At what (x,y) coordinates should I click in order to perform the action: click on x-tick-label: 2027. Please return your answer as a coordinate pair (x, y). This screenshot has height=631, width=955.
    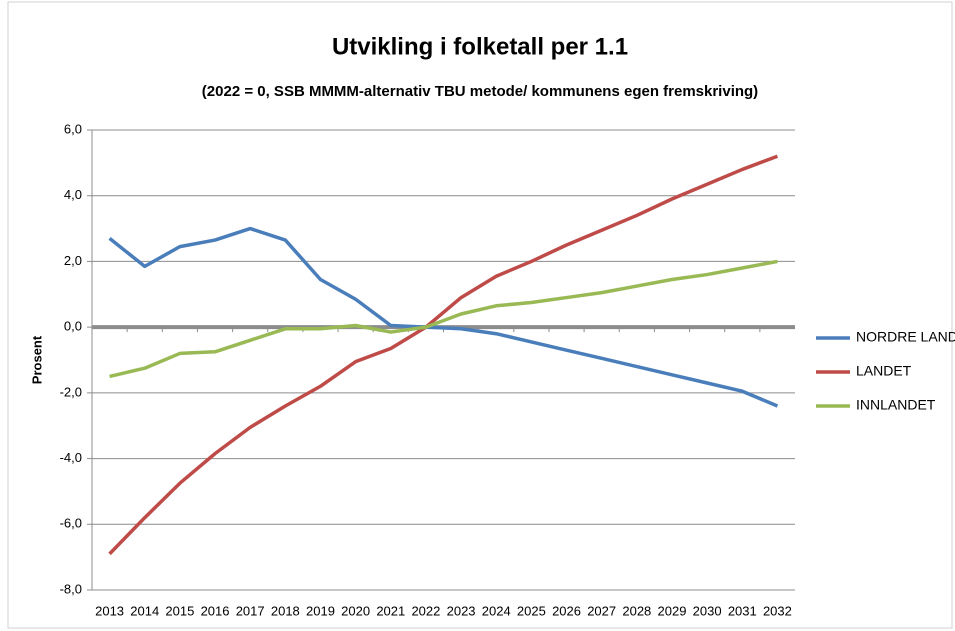
    Looking at the image, I should click on (601, 610).